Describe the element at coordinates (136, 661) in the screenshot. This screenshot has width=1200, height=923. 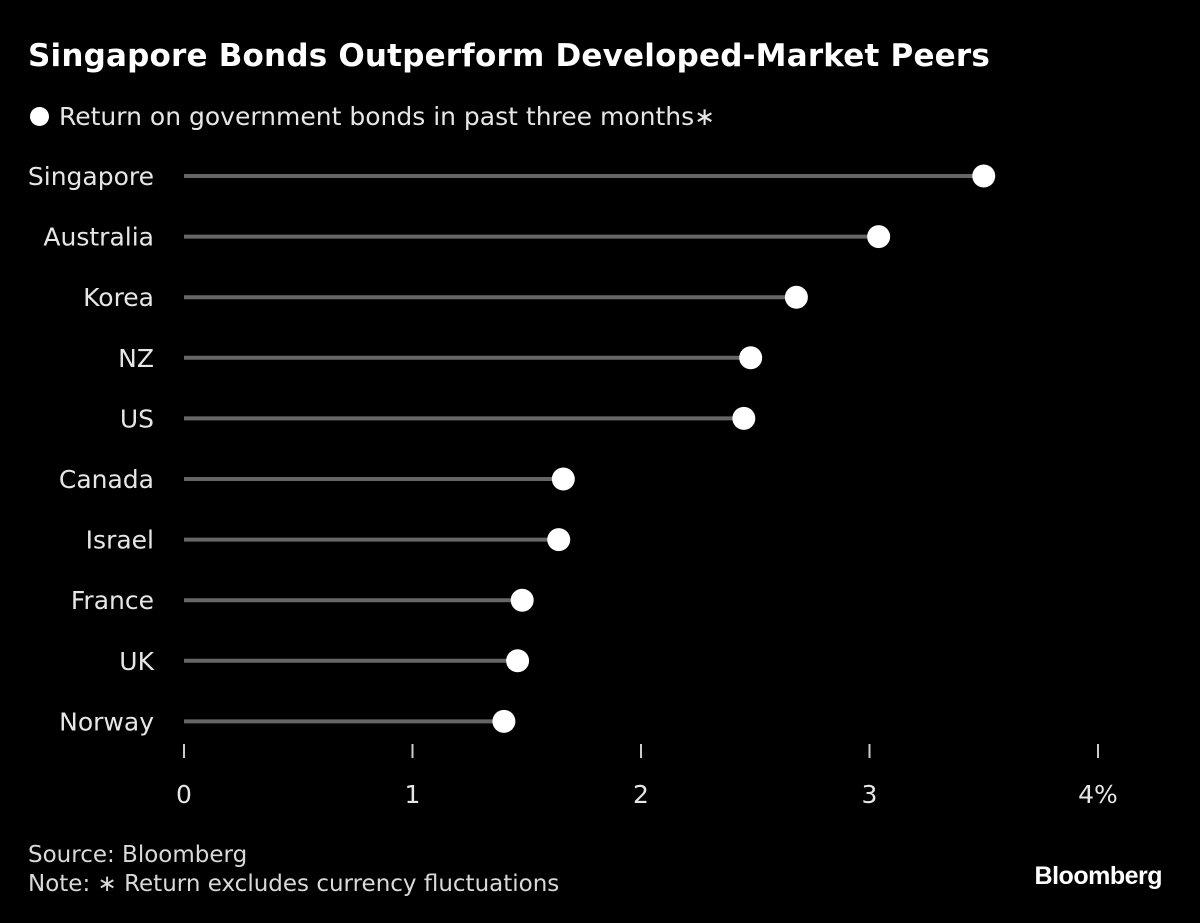
I see `category-label-uk: UK` at that location.